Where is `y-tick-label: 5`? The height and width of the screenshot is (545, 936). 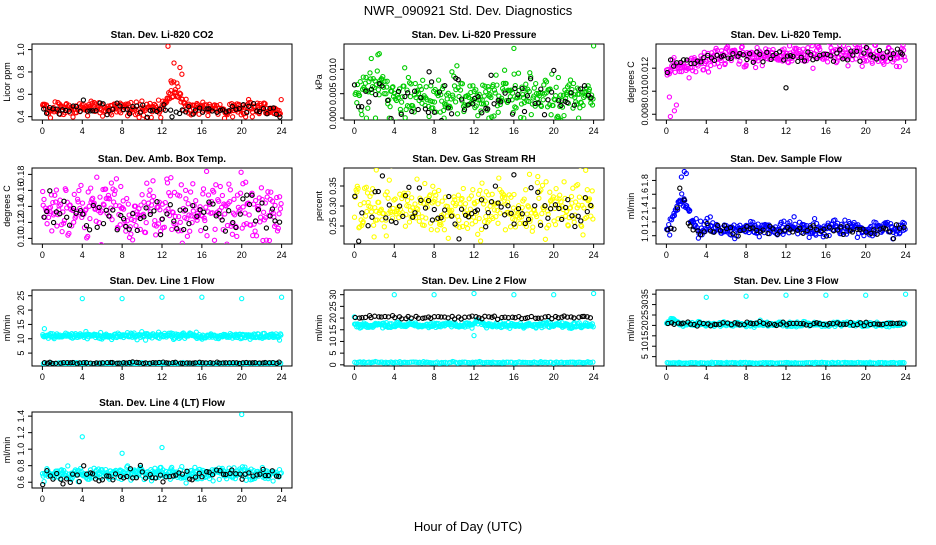 y-tick-label: 5 is located at coordinates (21, 353).